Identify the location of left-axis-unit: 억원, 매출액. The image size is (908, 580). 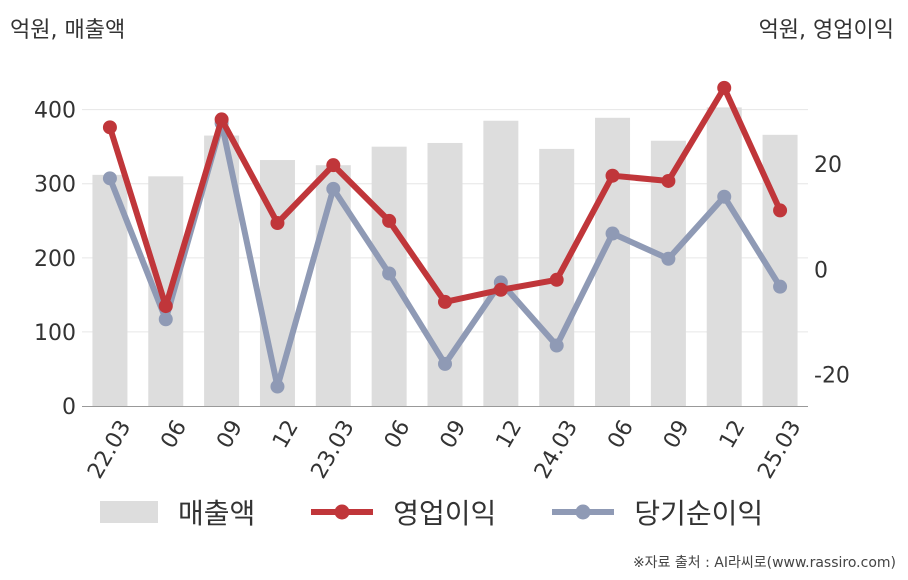
(68, 30).